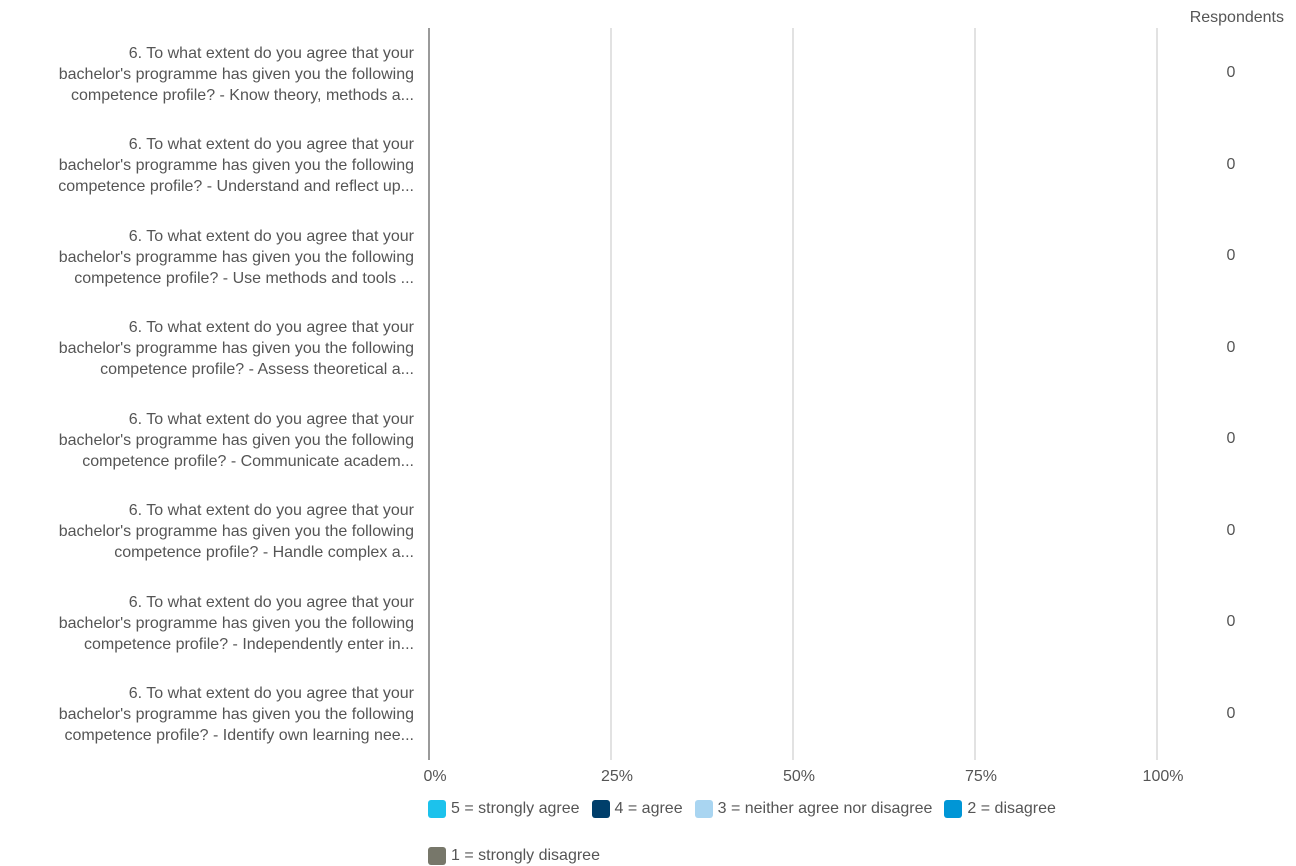 Image resolution: width=1296 pixels, height=866 pixels. What do you see at coordinates (648, 808) in the screenshot?
I see `legend-label: 4 = agree` at bounding box center [648, 808].